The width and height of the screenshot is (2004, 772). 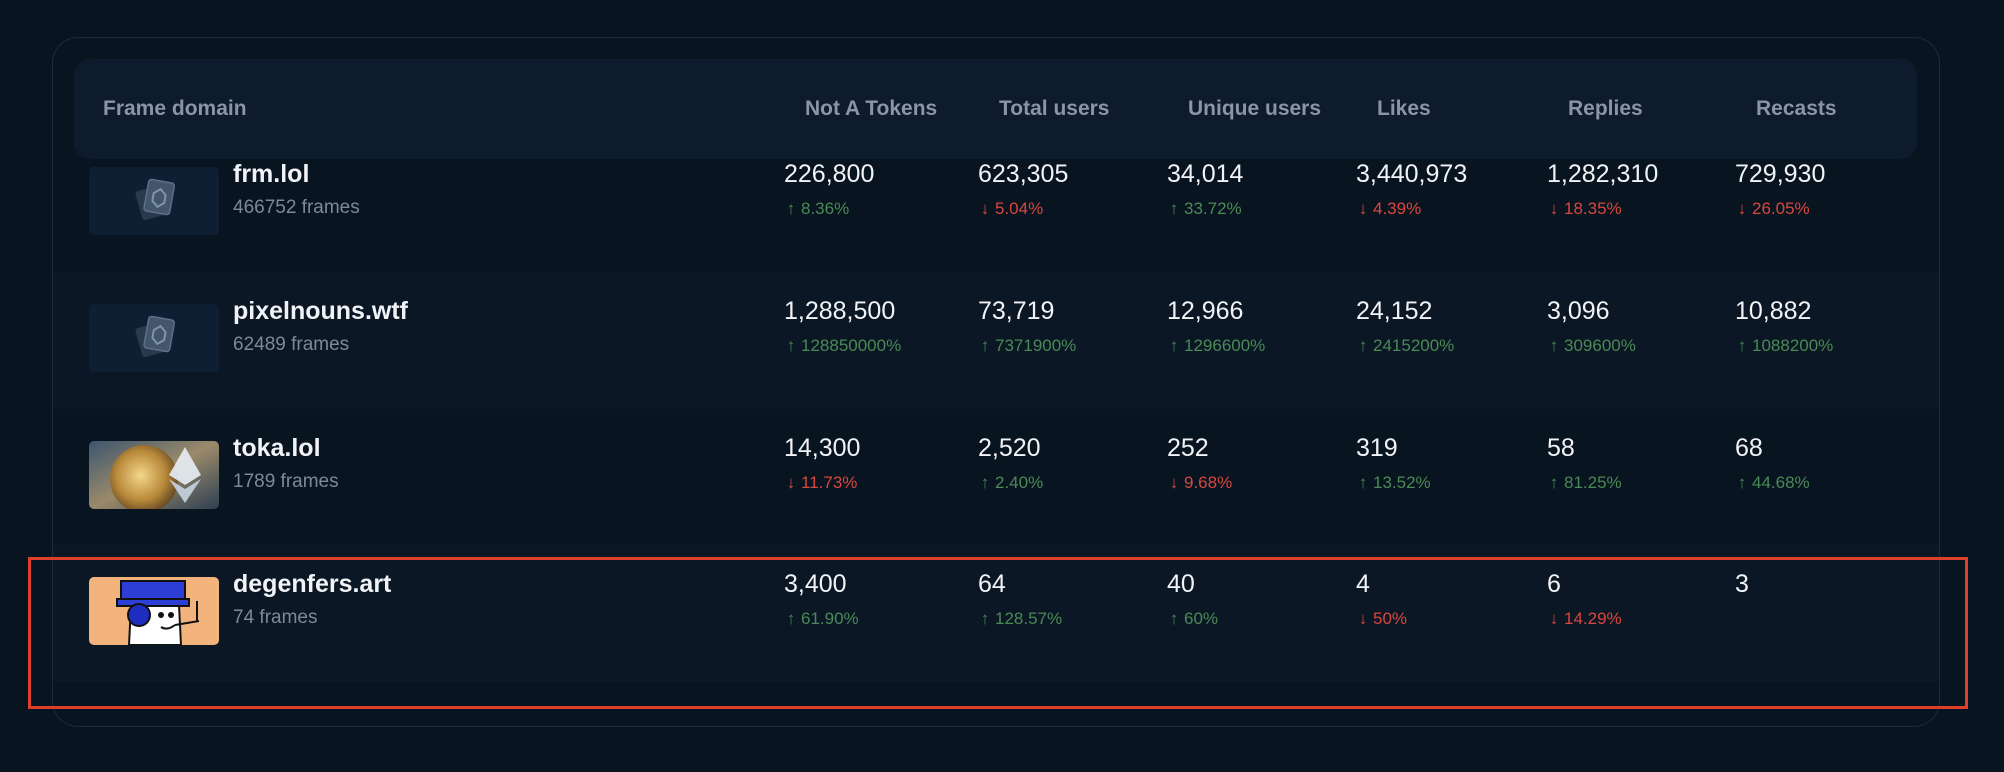 What do you see at coordinates (1054, 108) in the screenshot?
I see `col-header-total-users: Total users` at bounding box center [1054, 108].